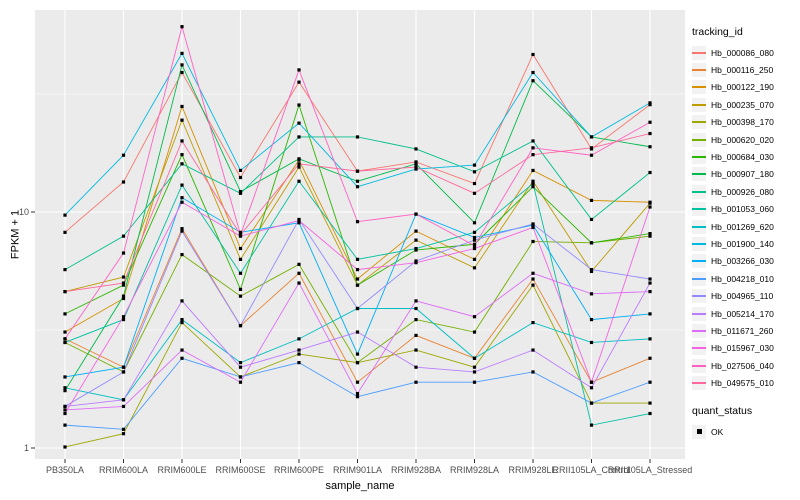 Image resolution: width=800 pixels, height=500 pixels. I want to click on quant-status-label: OK, so click(717, 431).